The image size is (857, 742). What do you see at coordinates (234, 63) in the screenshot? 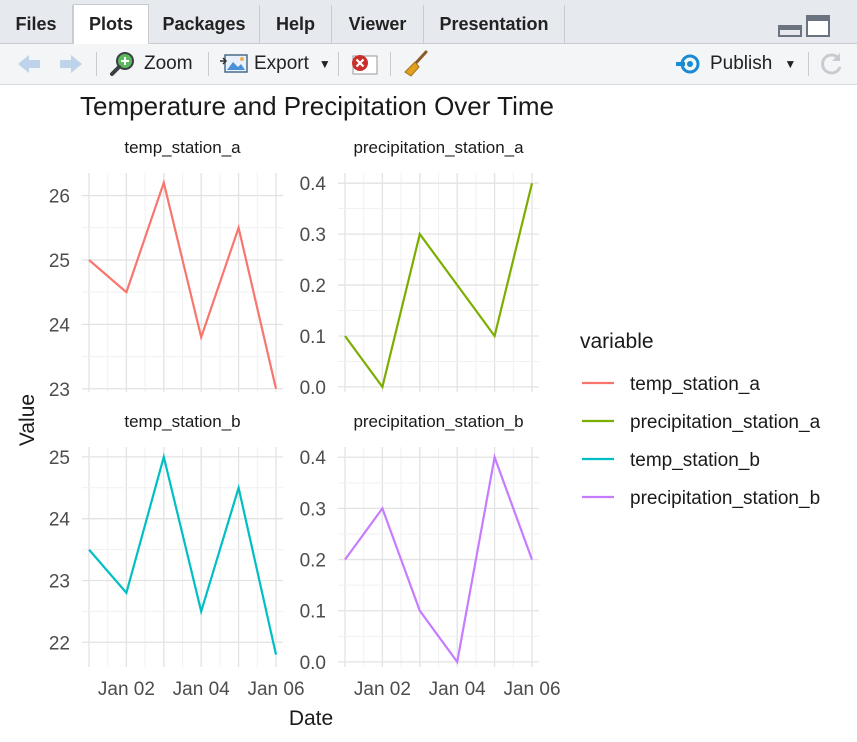
I see `export-image-icon` at bounding box center [234, 63].